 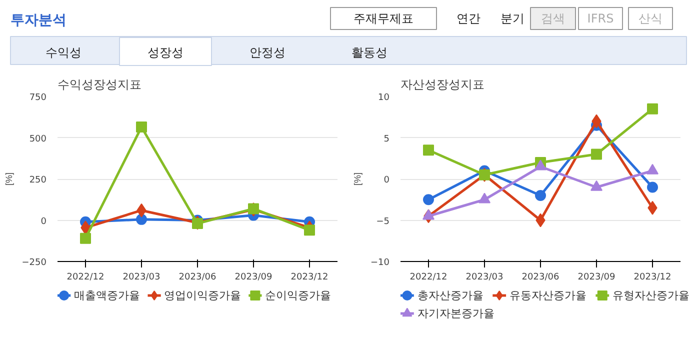 What do you see at coordinates (384, 98) in the screenshot?
I see `y-tick-label: 10` at bounding box center [384, 98].